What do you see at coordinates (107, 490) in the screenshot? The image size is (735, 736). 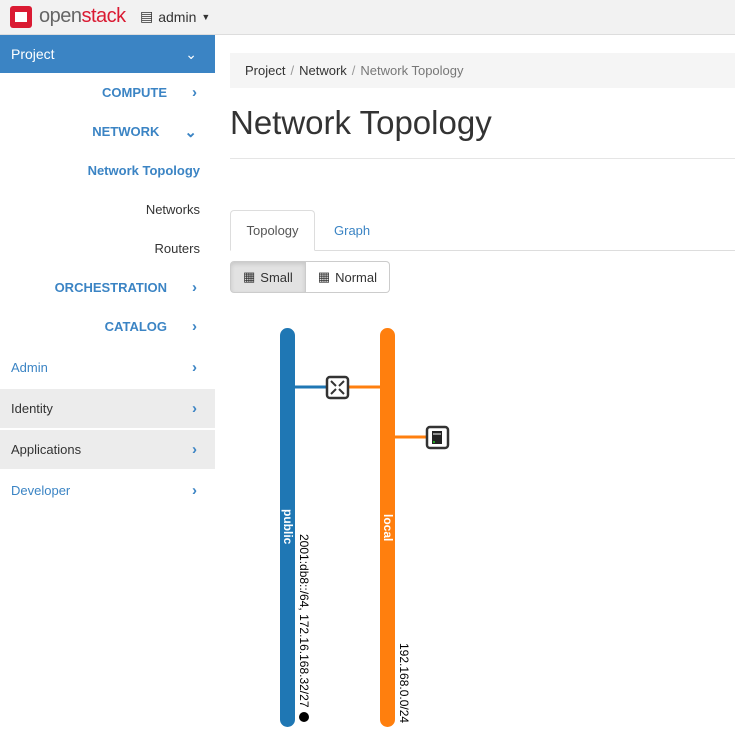 I see `sidebar-developer: Developer ›` at bounding box center [107, 490].